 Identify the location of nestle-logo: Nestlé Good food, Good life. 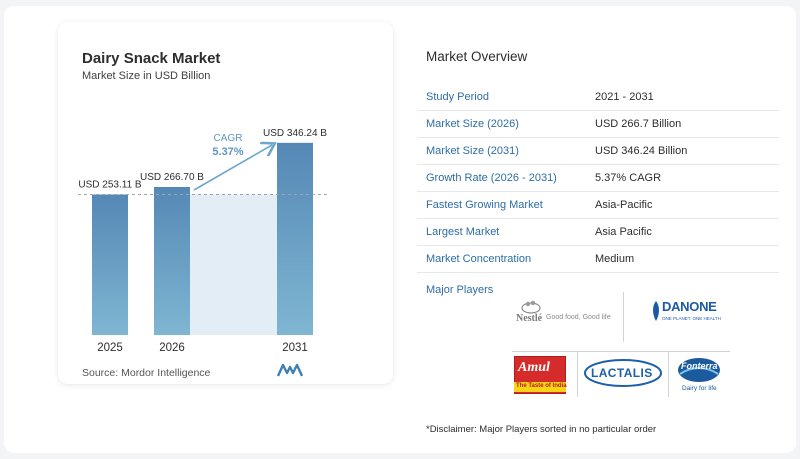
(568, 315).